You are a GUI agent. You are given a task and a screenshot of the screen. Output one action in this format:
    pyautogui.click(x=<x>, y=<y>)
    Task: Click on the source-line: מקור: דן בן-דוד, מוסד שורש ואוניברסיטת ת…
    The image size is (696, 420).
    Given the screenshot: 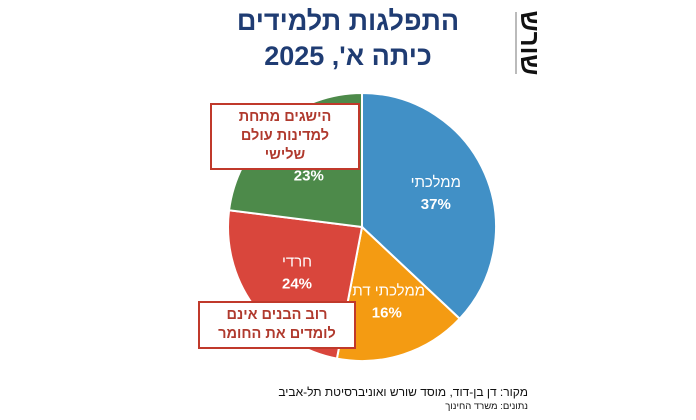 What is the action you would take?
    pyautogui.click(x=403, y=392)
    